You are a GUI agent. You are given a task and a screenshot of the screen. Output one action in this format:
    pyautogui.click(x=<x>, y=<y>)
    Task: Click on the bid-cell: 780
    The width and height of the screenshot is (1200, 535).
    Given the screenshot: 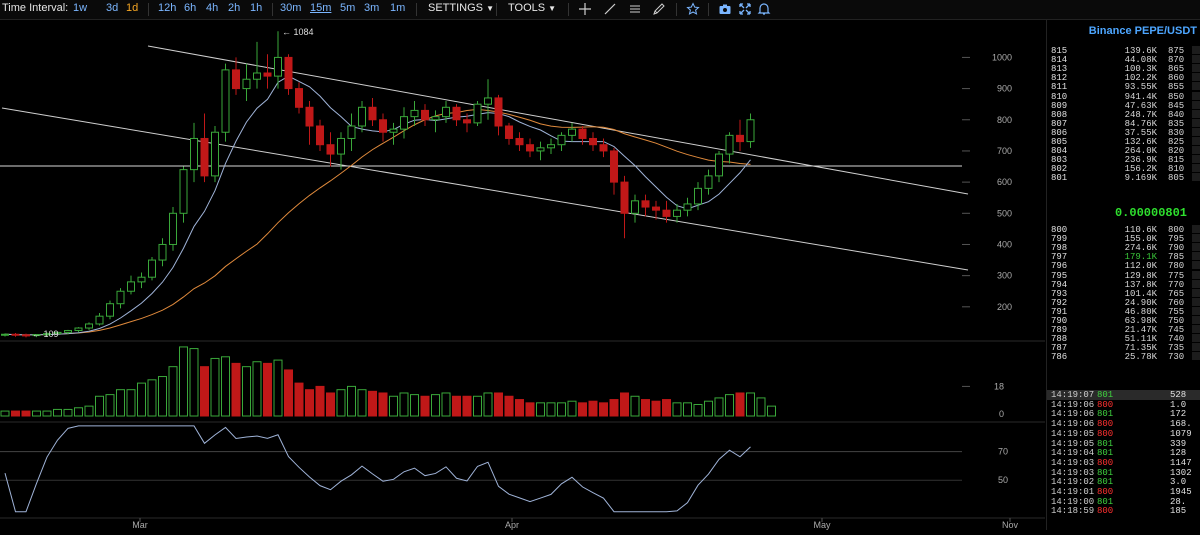 What is the action you would take?
    pyautogui.click(x=1176, y=266)
    